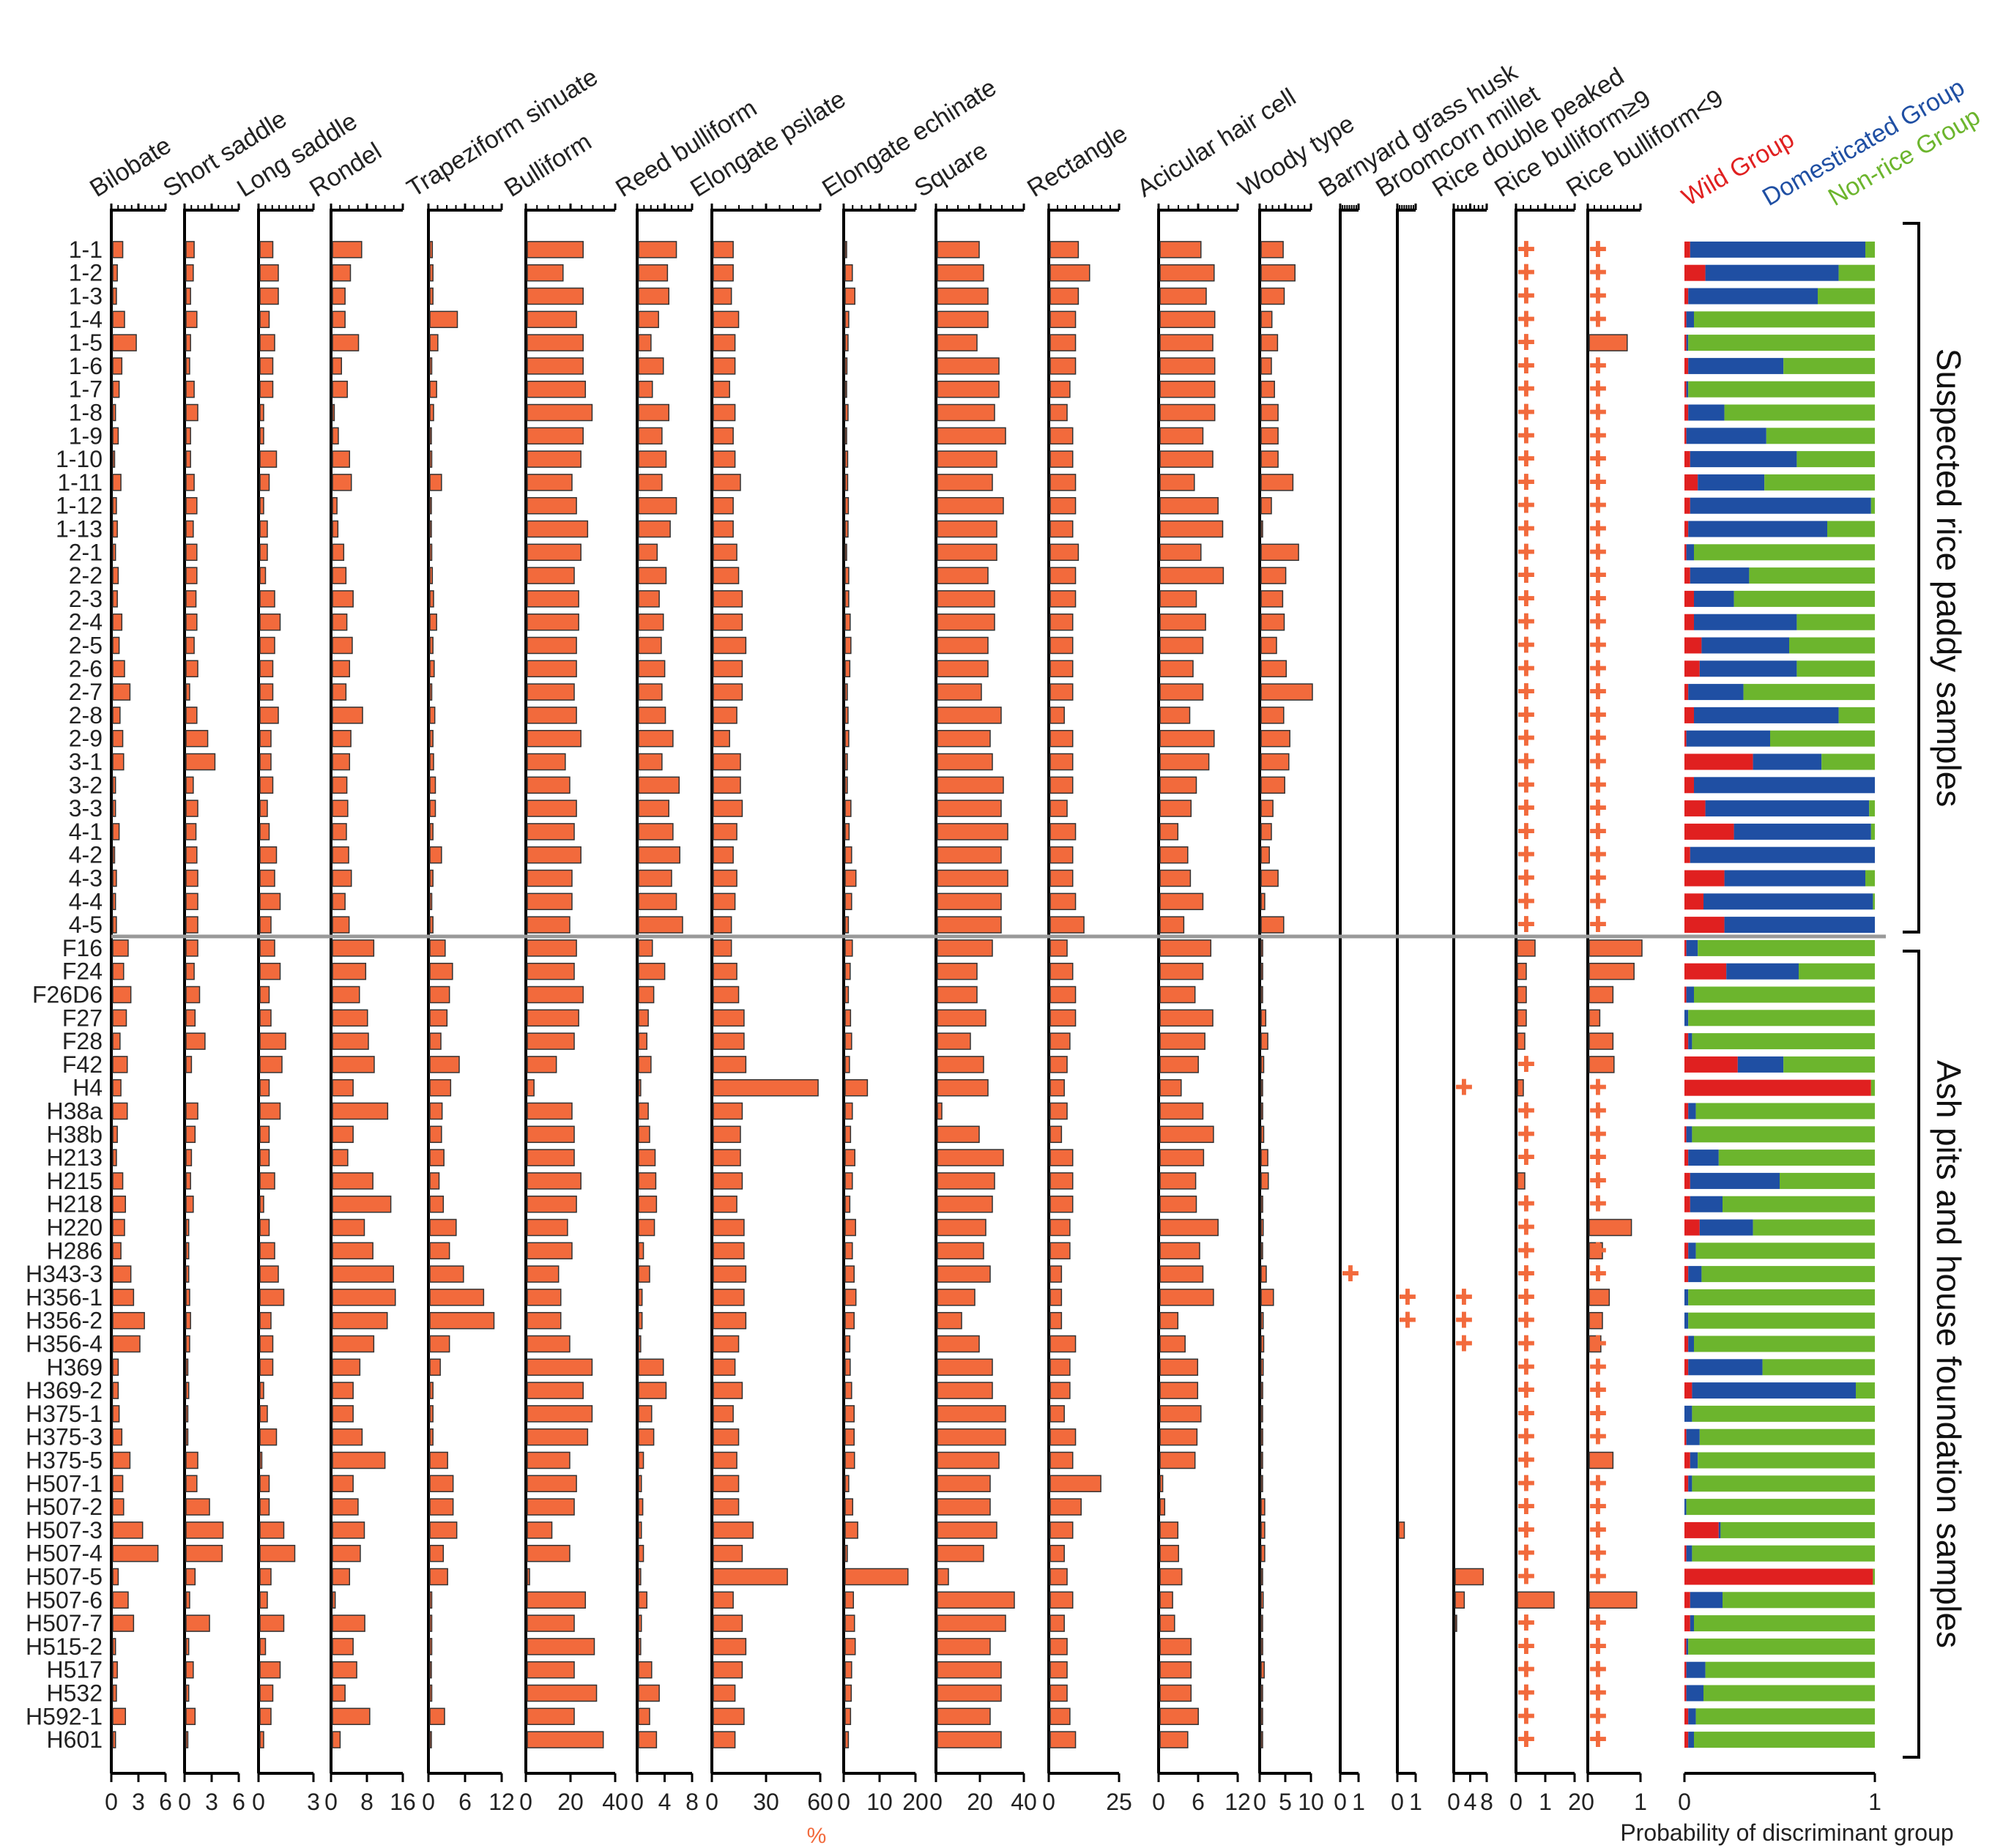  What do you see at coordinates (1077, 967) in the screenshot?
I see `panel-rectangle: 0 25 Rectangle` at bounding box center [1077, 967].